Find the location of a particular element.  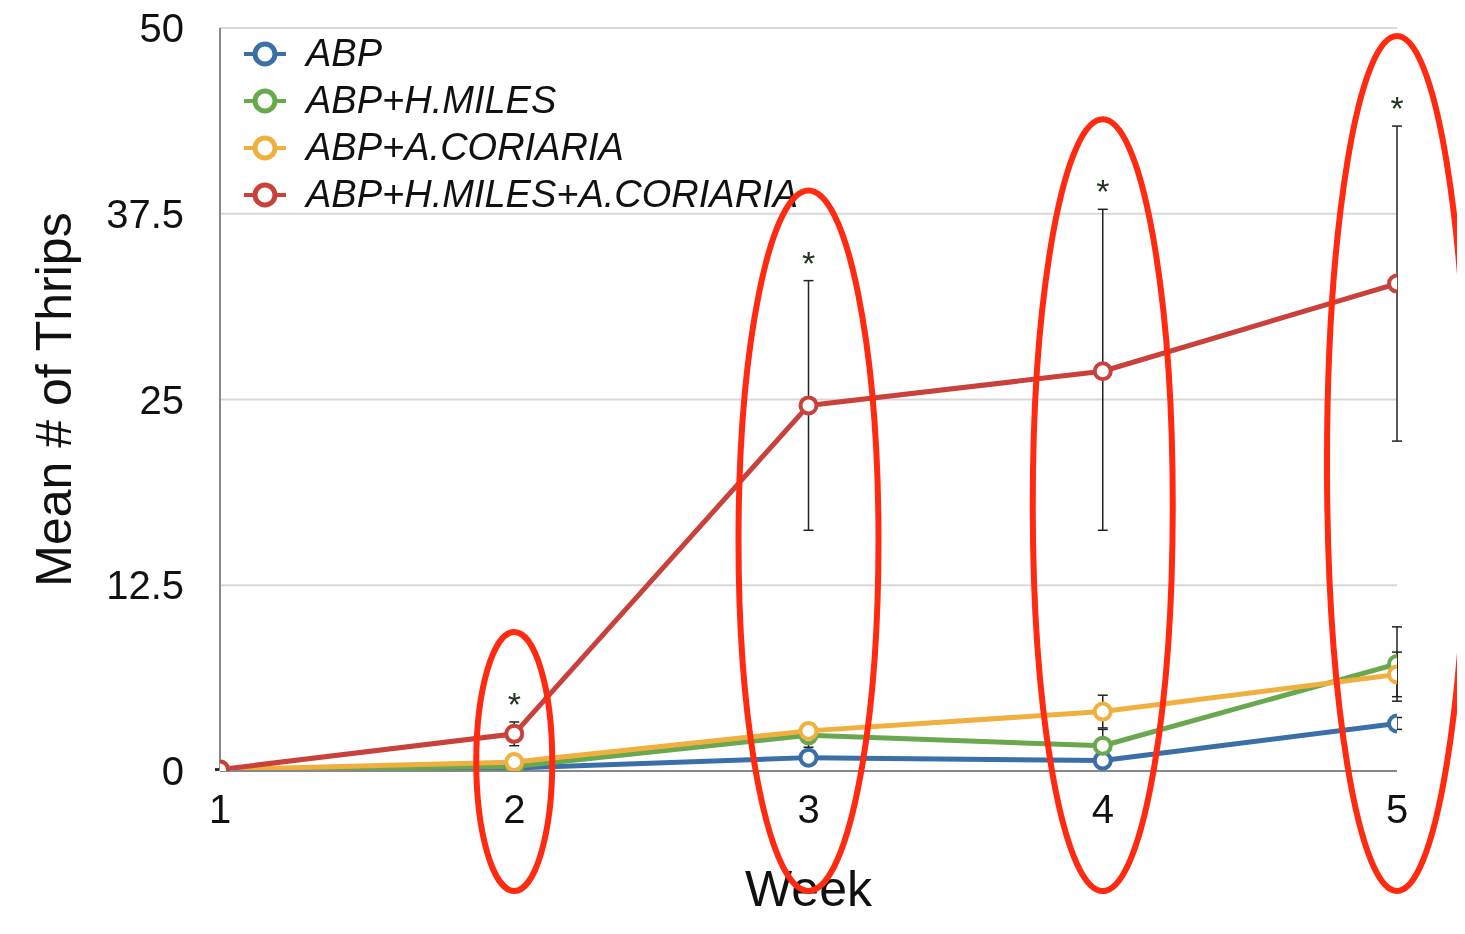

y-tick-label: 0 is located at coordinates (172, 771).